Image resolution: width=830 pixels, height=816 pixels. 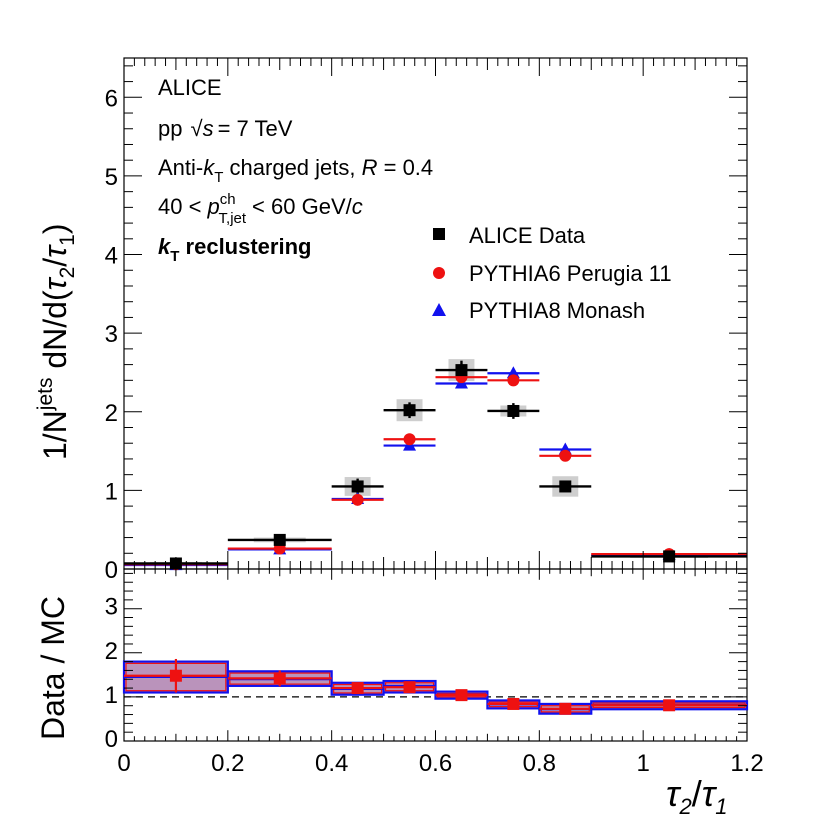 I want to click on upper-ylabel-sup: jets, so click(x=45, y=395).